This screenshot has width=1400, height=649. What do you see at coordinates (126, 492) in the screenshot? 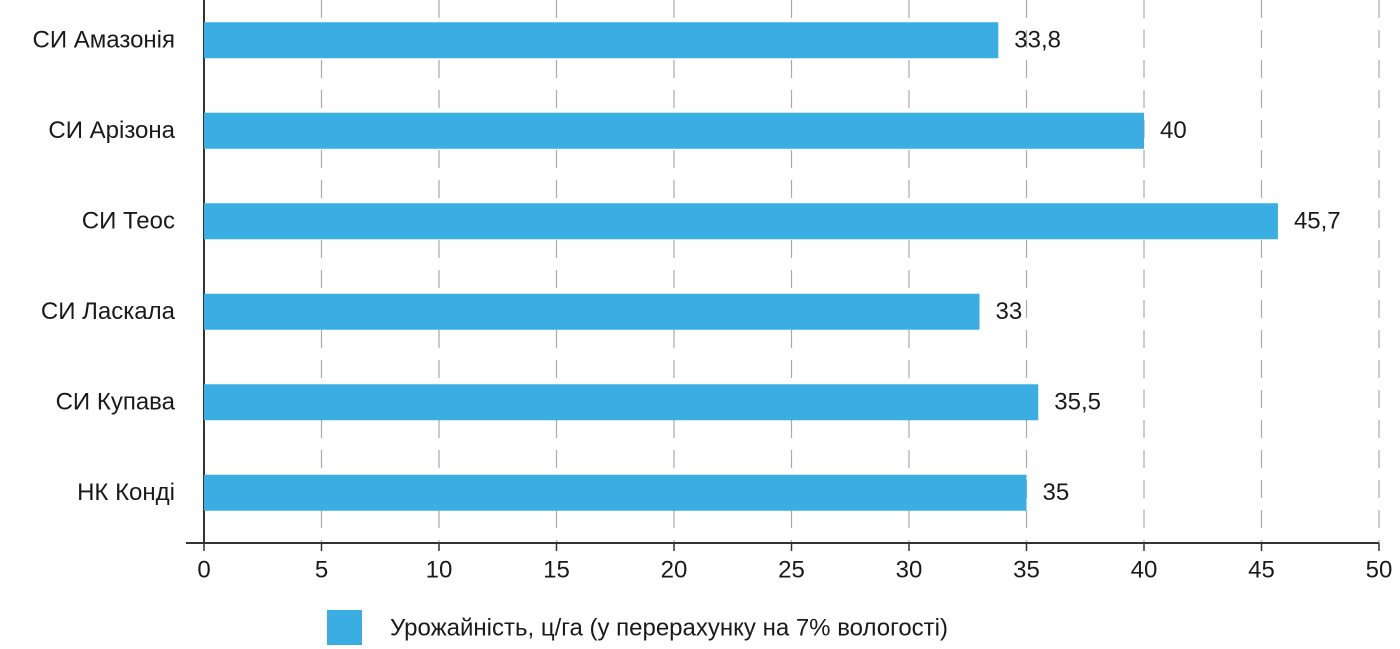
I see `y-tick-label: НК Конді` at bounding box center [126, 492].